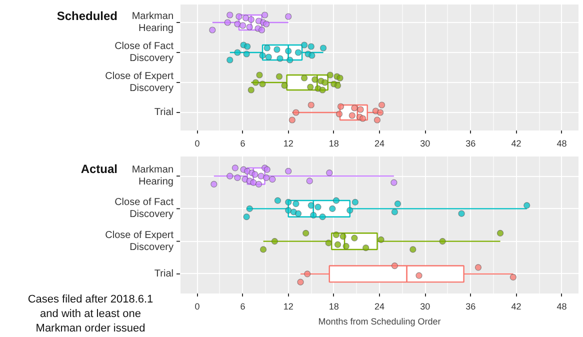 This screenshot has width=583, height=337. Describe the element at coordinates (87, 15) in the screenshot. I see `chart-title: Scheduled` at that location.